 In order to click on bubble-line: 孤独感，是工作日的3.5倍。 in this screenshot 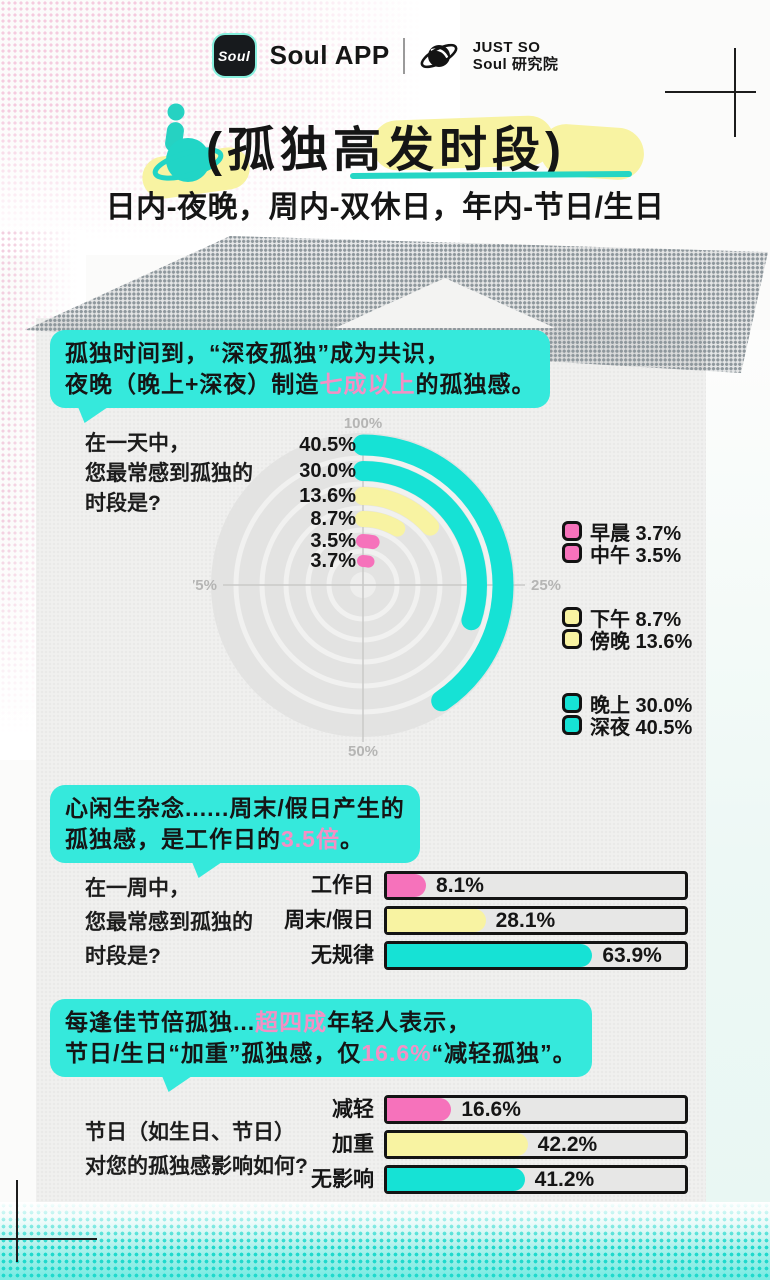, I will do `click(235, 839)`.